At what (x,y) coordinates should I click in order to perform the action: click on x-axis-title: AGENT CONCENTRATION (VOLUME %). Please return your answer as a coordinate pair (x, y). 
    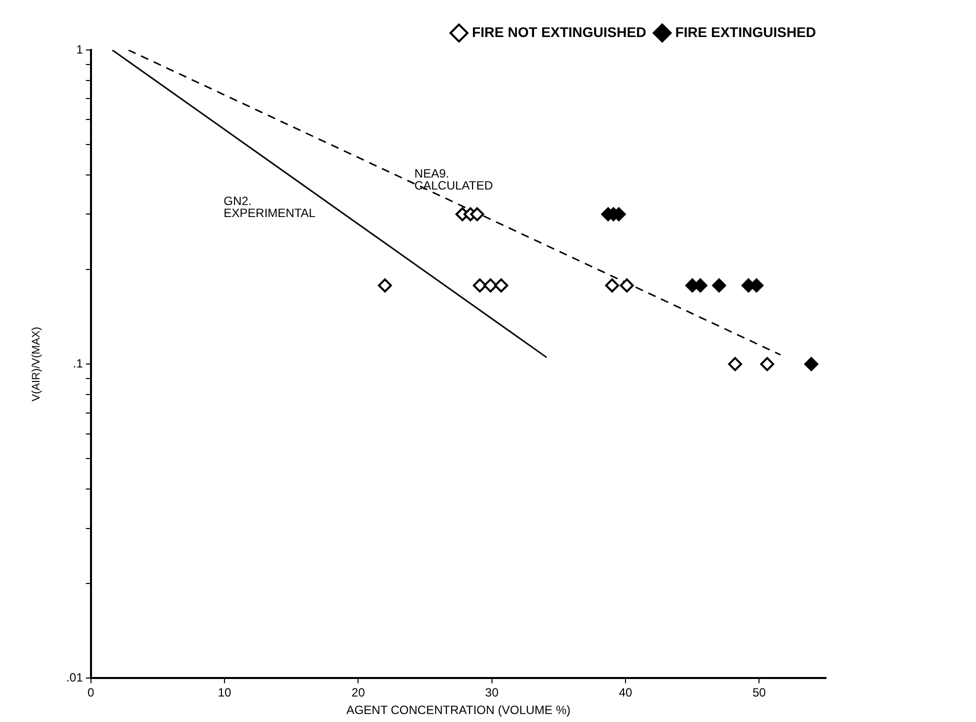
    Looking at the image, I should click on (458, 710).